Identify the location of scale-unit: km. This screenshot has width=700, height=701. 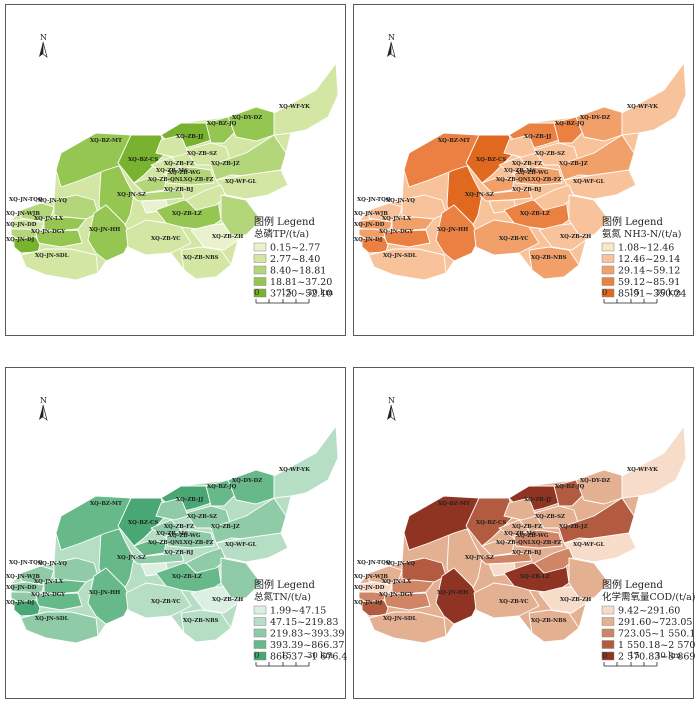
(326, 293).